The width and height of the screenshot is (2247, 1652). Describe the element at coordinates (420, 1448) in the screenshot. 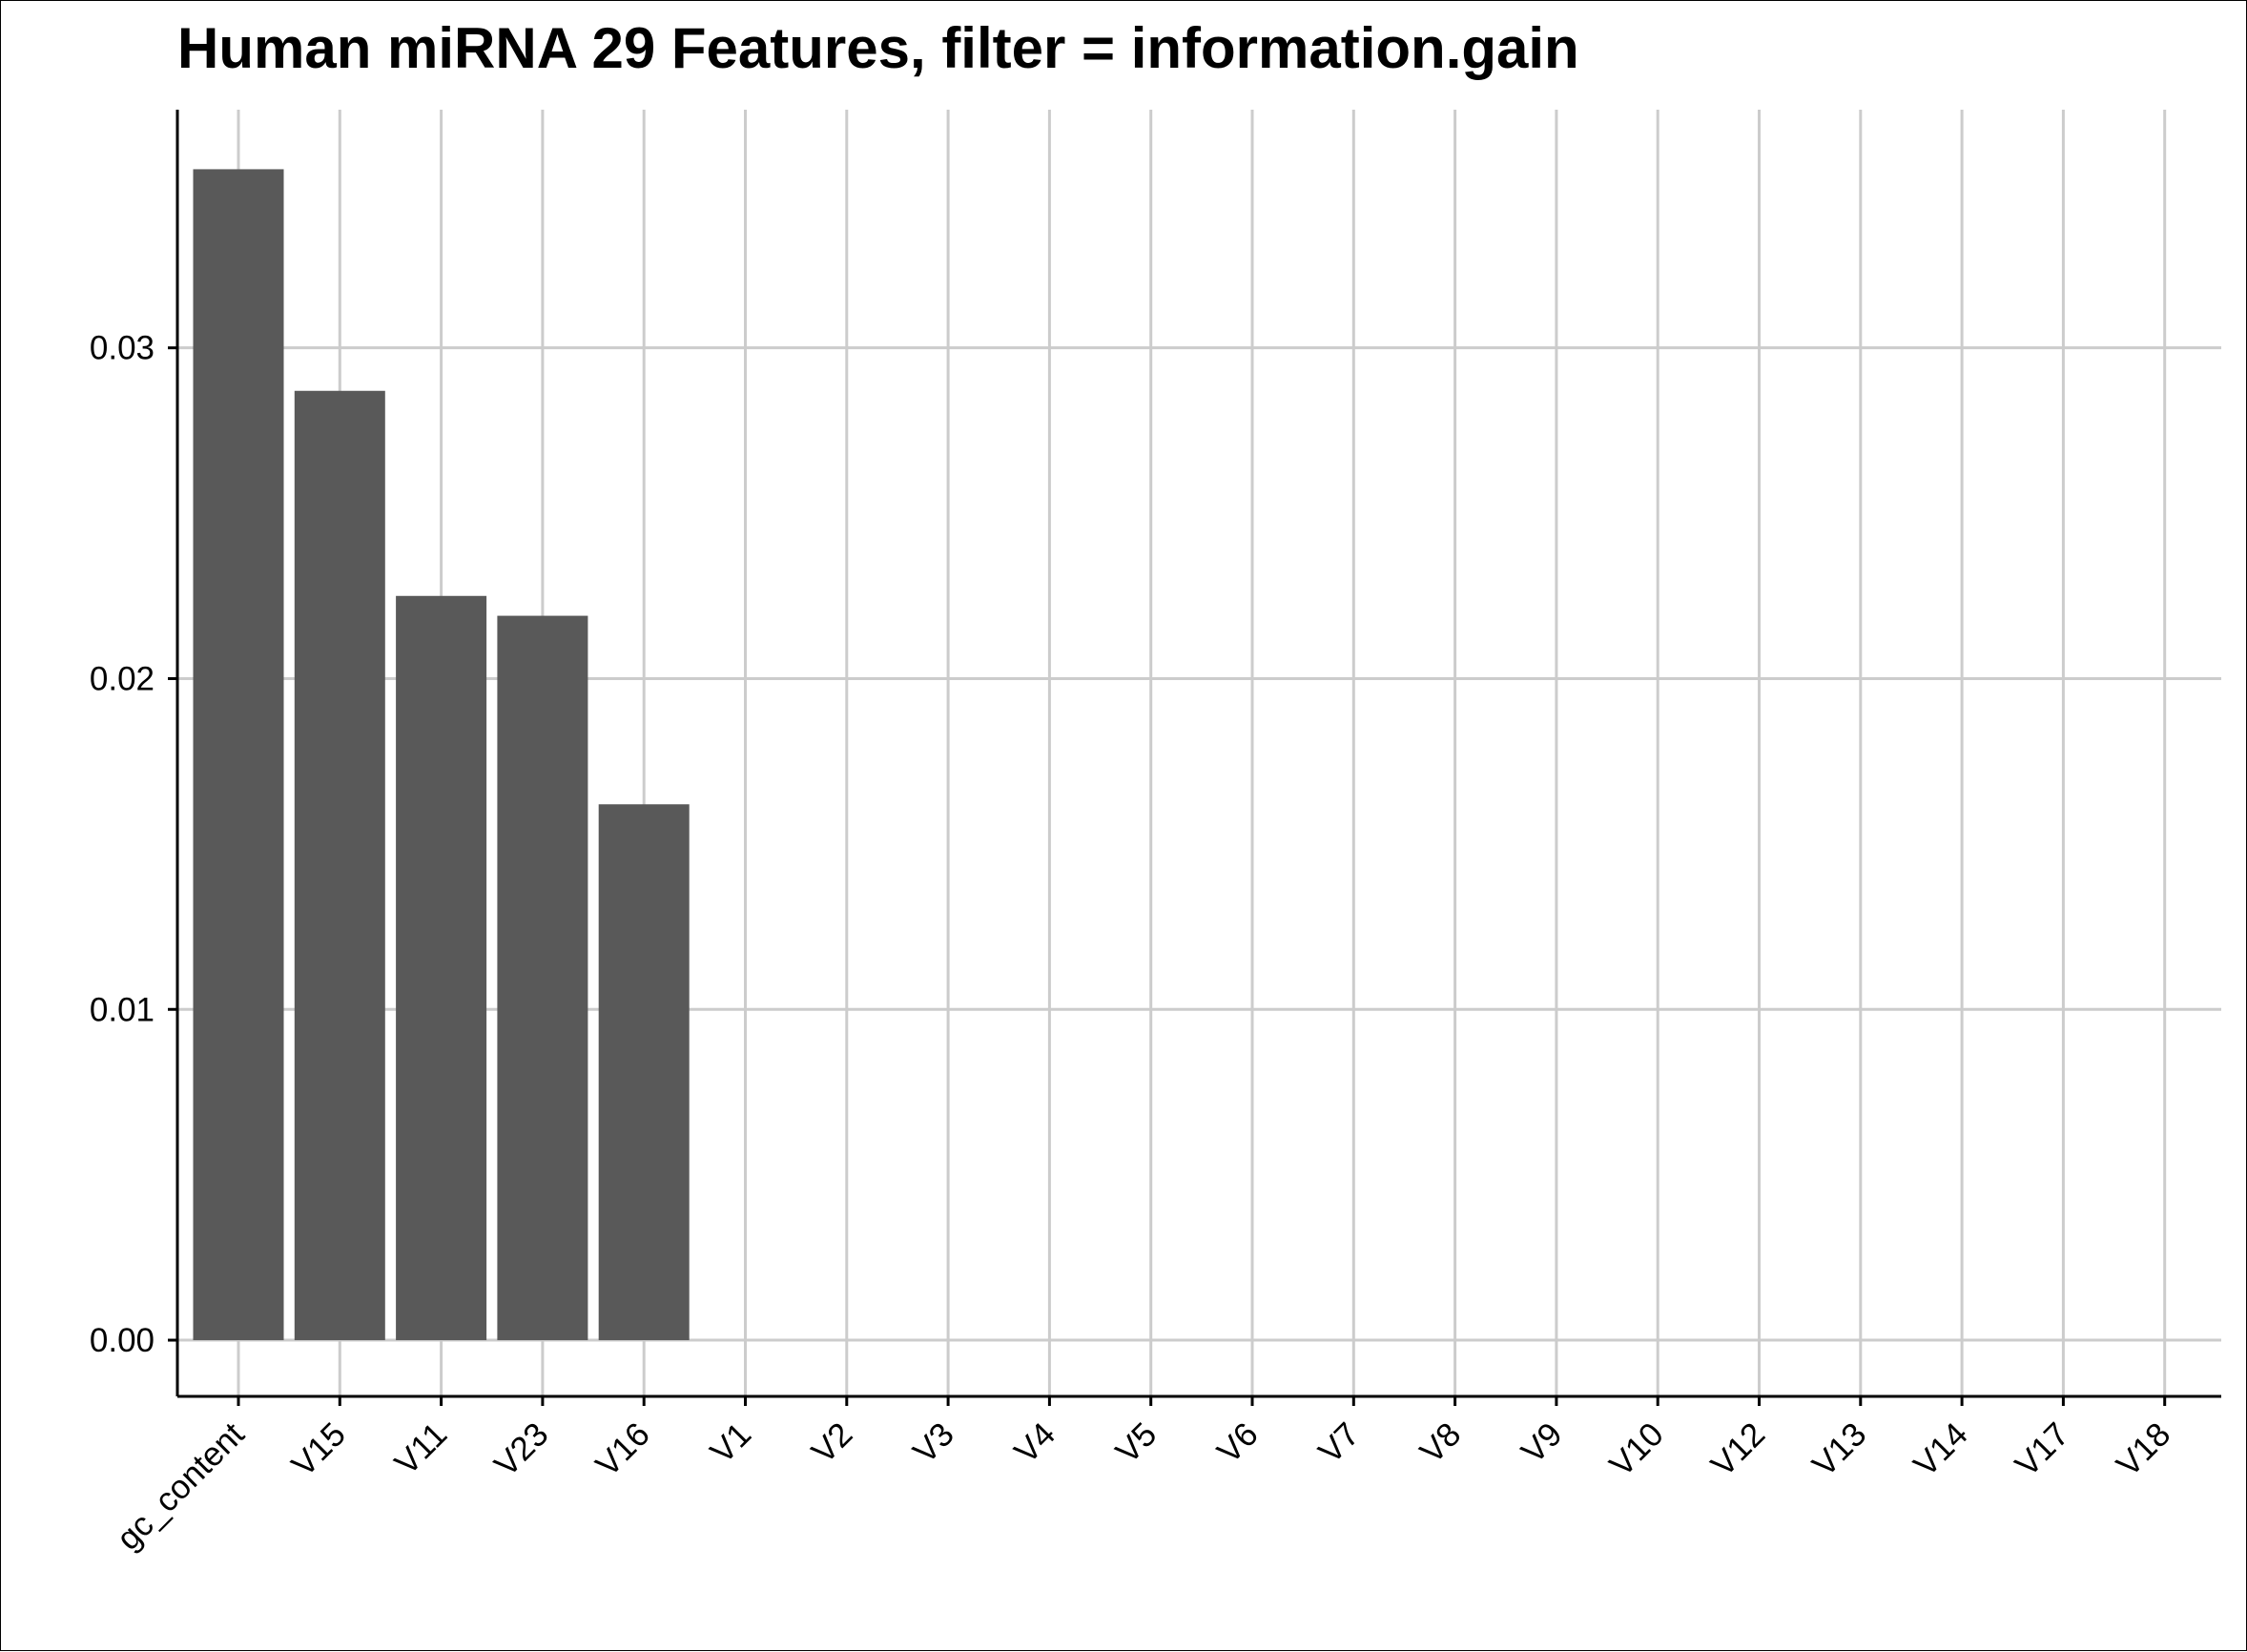

I see `x-tick-label: V11` at that location.